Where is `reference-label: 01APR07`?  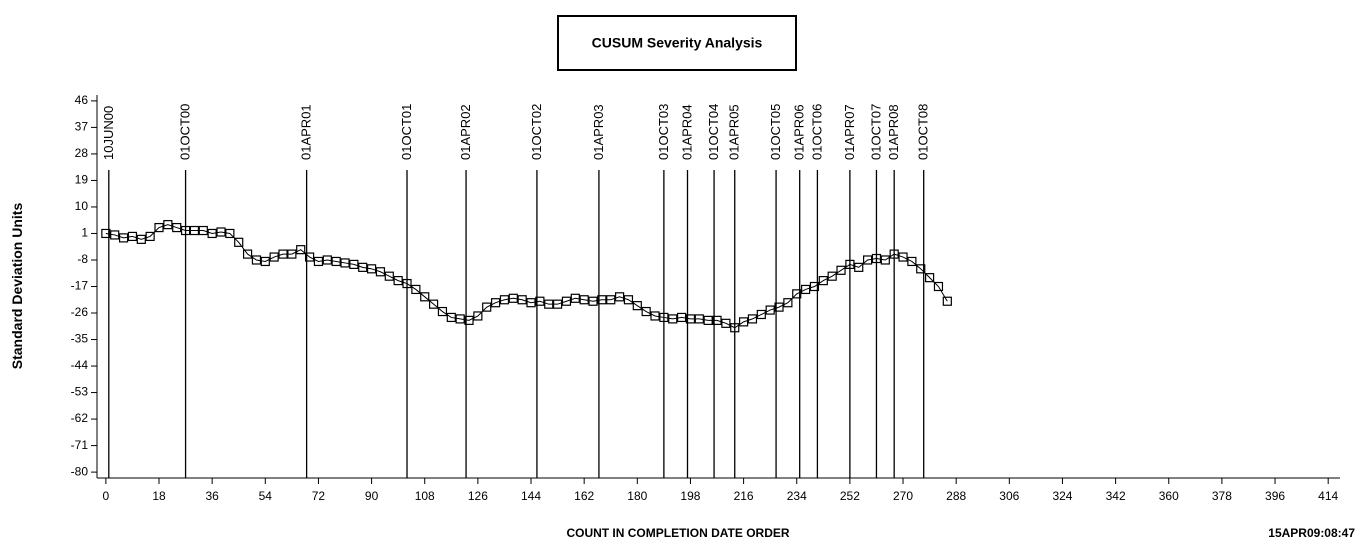
reference-label: 01APR07 is located at coordinates (849, 132).